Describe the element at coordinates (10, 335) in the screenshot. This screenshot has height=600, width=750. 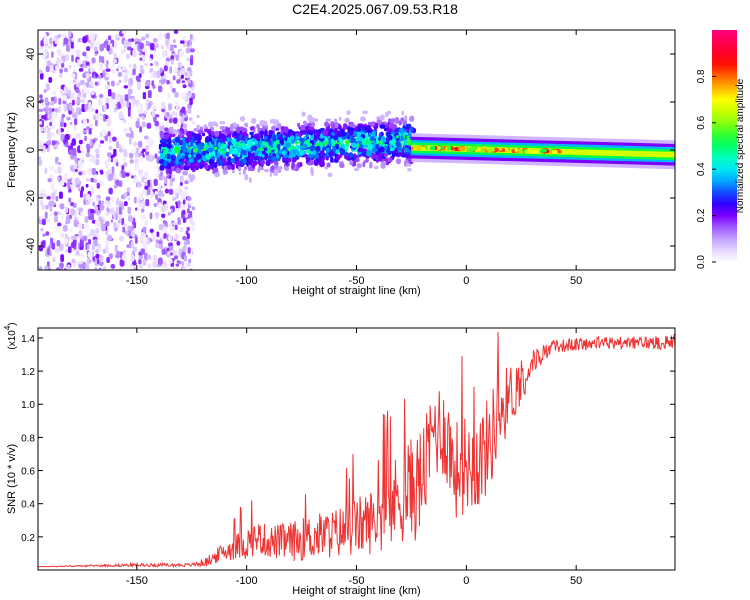
I see `y-multiplier: (x104)` at that location.